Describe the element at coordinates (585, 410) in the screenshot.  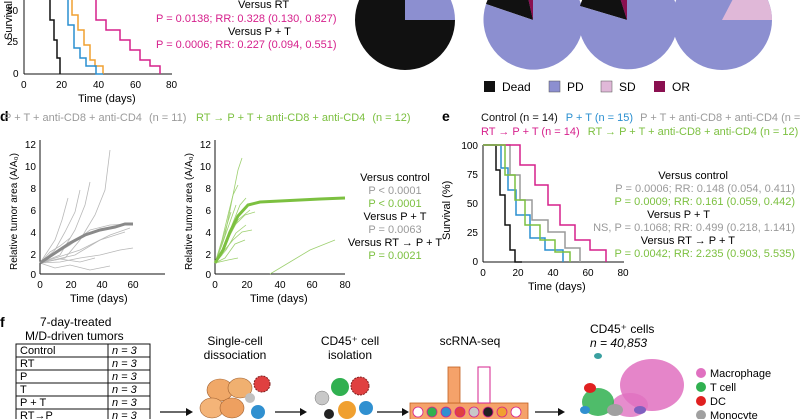
I see `umap-cluster-blue` at that location.